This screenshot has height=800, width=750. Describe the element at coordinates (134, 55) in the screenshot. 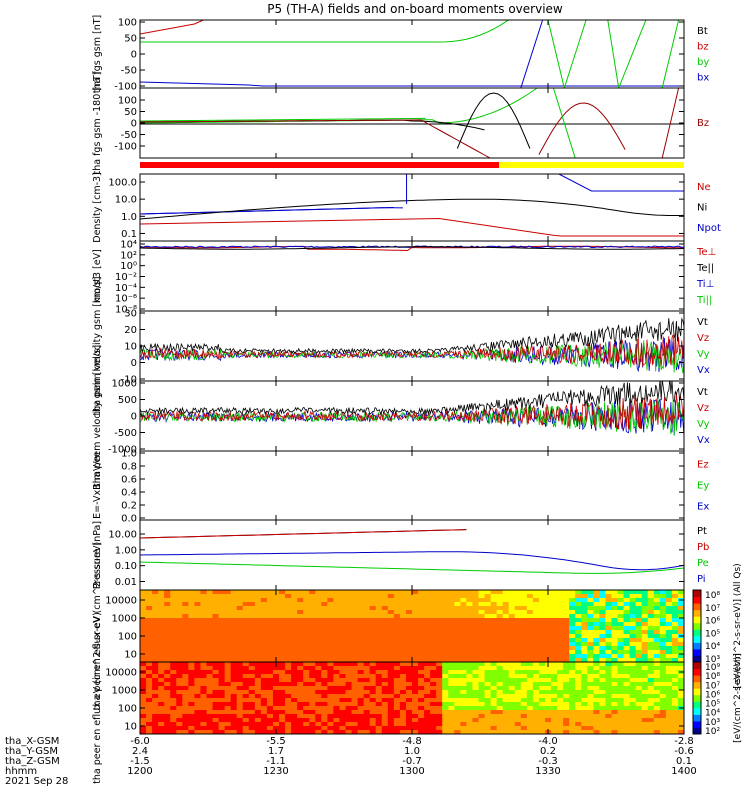

I see `ytick-label: 0` at that location.